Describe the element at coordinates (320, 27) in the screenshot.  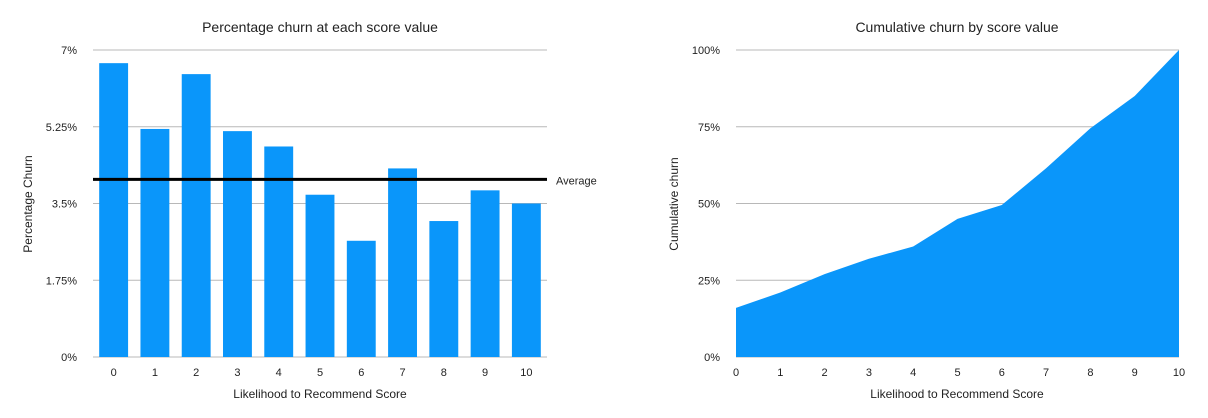
I see `chart-title: Percentage churn at each score value` at that location.